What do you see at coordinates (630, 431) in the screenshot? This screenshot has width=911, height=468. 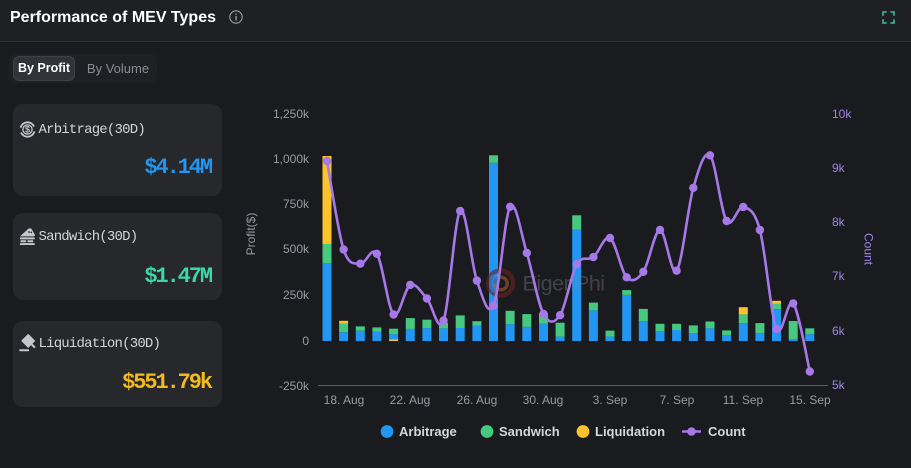 I see `svg-text: Liquidation` at bounding box center [630, 431].